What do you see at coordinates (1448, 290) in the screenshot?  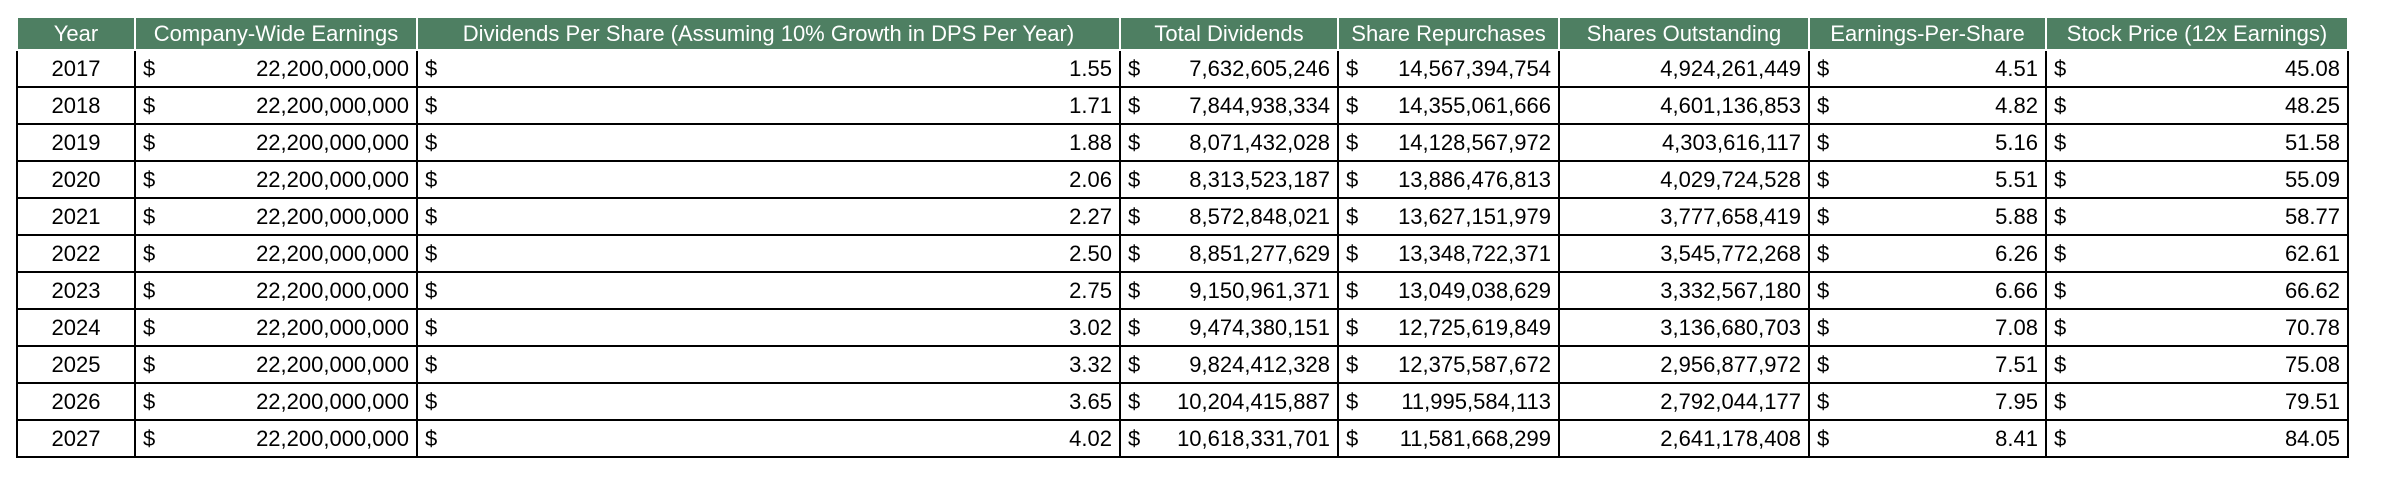 I see `cell-share-repurchases: $13,049,038,629` at bounding box center [1448, 290].